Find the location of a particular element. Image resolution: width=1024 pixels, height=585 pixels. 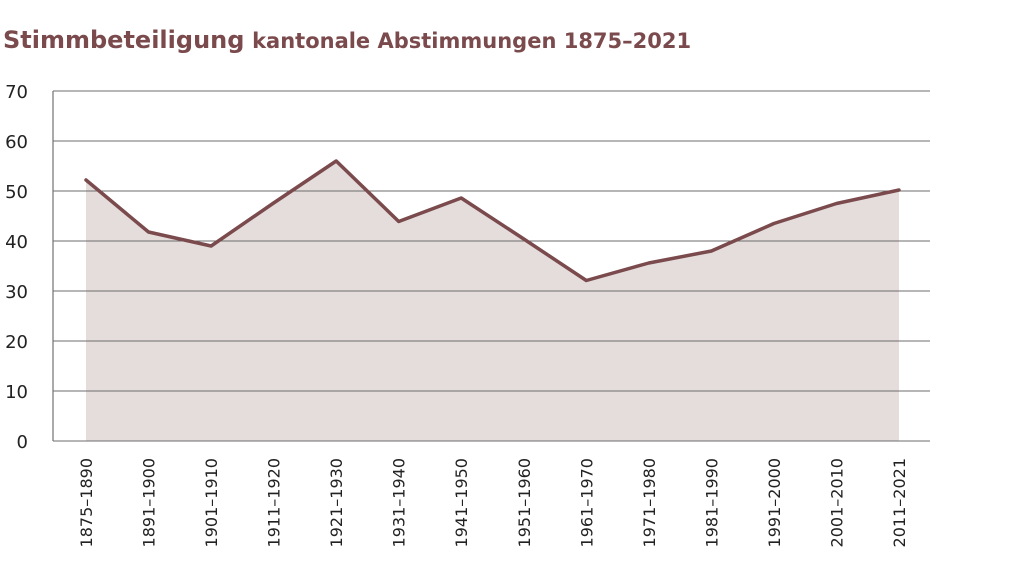

x-tick-label: 2001–2010 is located at coordinates (836, 502).